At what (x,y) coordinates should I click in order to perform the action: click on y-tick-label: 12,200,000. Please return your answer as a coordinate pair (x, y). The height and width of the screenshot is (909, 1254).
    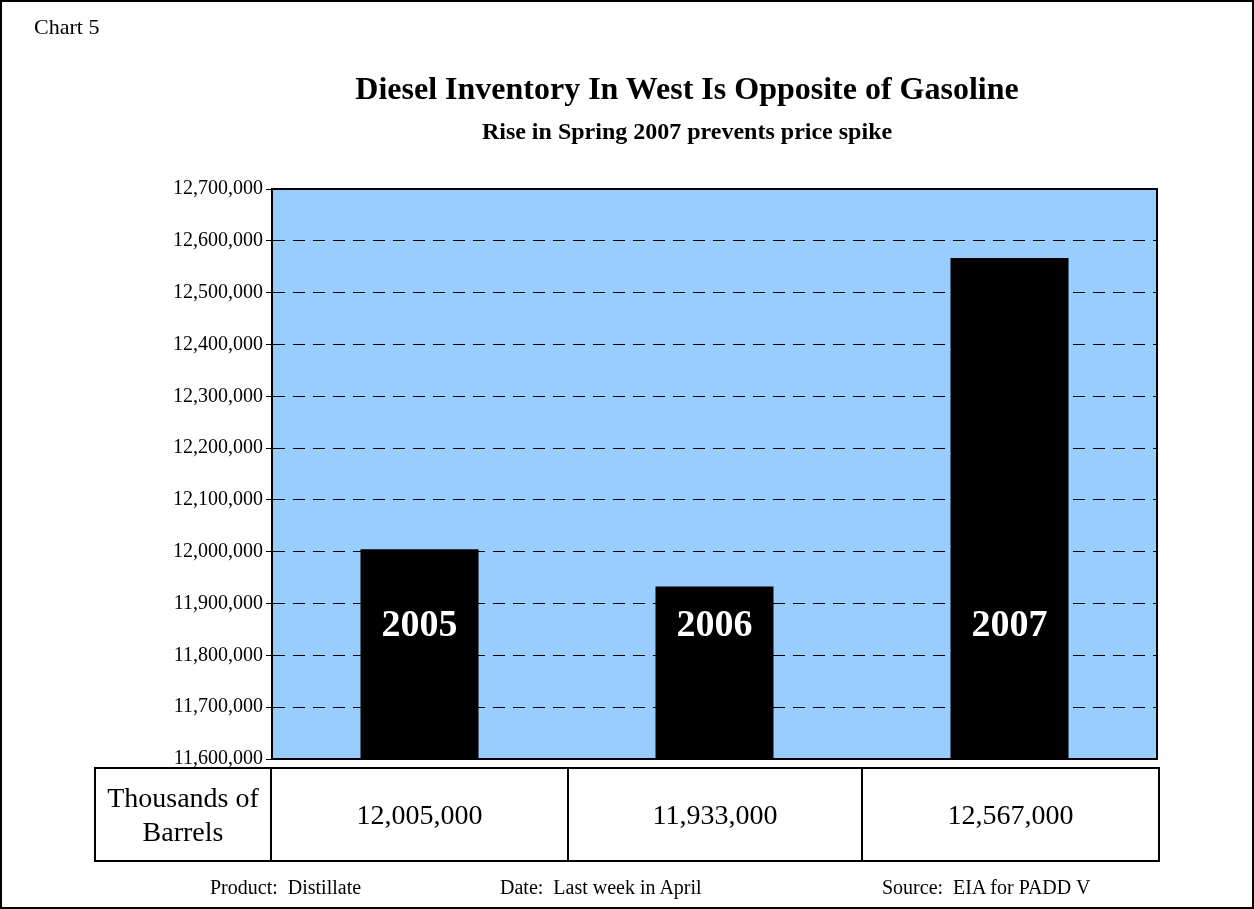
    Looking at the image, I should click on (218, 446).